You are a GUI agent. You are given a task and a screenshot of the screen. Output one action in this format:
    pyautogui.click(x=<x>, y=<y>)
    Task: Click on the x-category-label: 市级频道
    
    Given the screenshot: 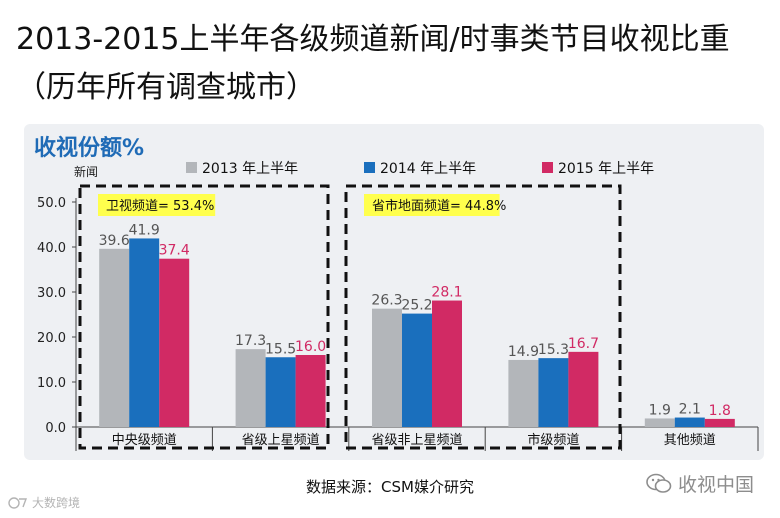 What is the action you would take?
    pyautogui.click(x=553, y=440)
    